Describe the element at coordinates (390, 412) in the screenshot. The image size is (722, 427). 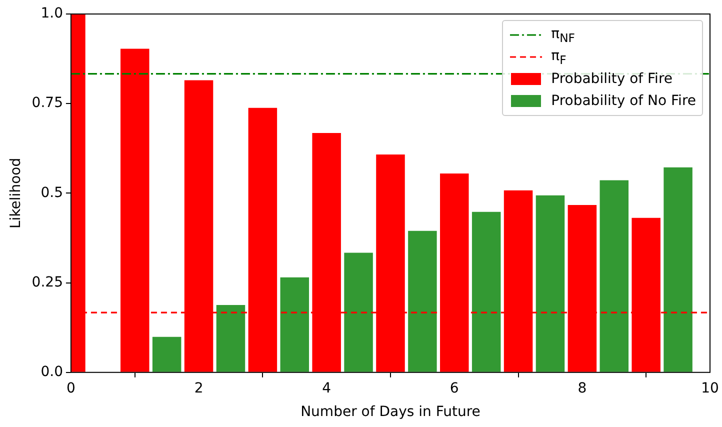
I see `x-axis-title: Number of Days in Future` at that location.